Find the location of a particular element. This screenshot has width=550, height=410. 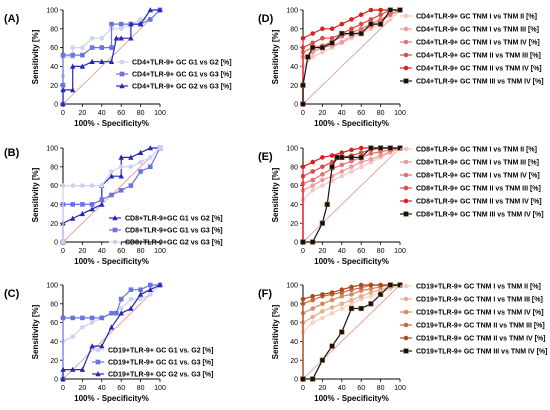

legend-entry: CD19+TLR-9+ GC G1 vs. G3 [%] is located at coordinates (152, 363).